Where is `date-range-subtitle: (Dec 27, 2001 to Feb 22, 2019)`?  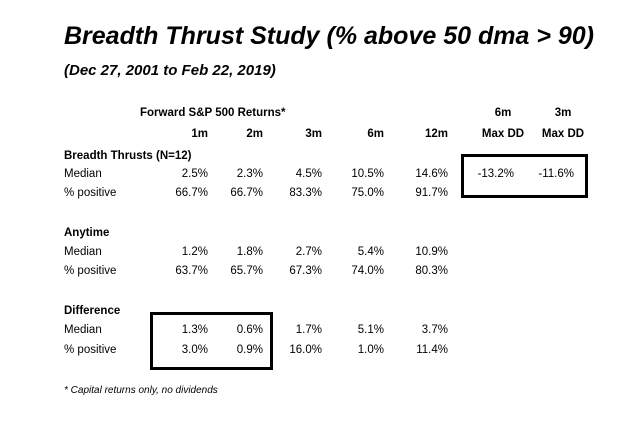
date-range-subtitle: (Dec 27, 2001 to Feb 22, 2019) is located at coordinates (170, 70).